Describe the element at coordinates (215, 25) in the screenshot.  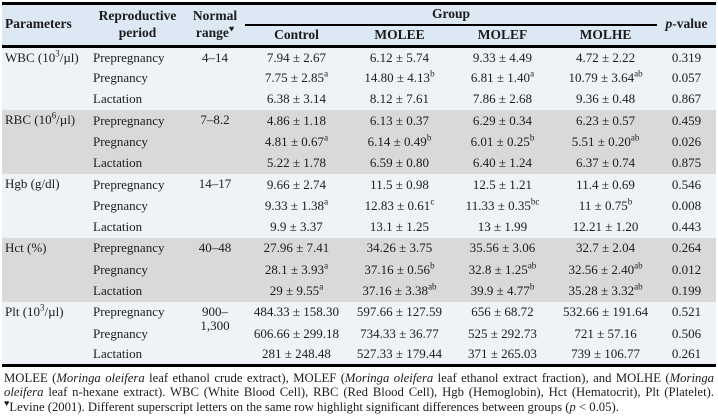
I see `col-header-normal-range: Normal range♥` at that location.